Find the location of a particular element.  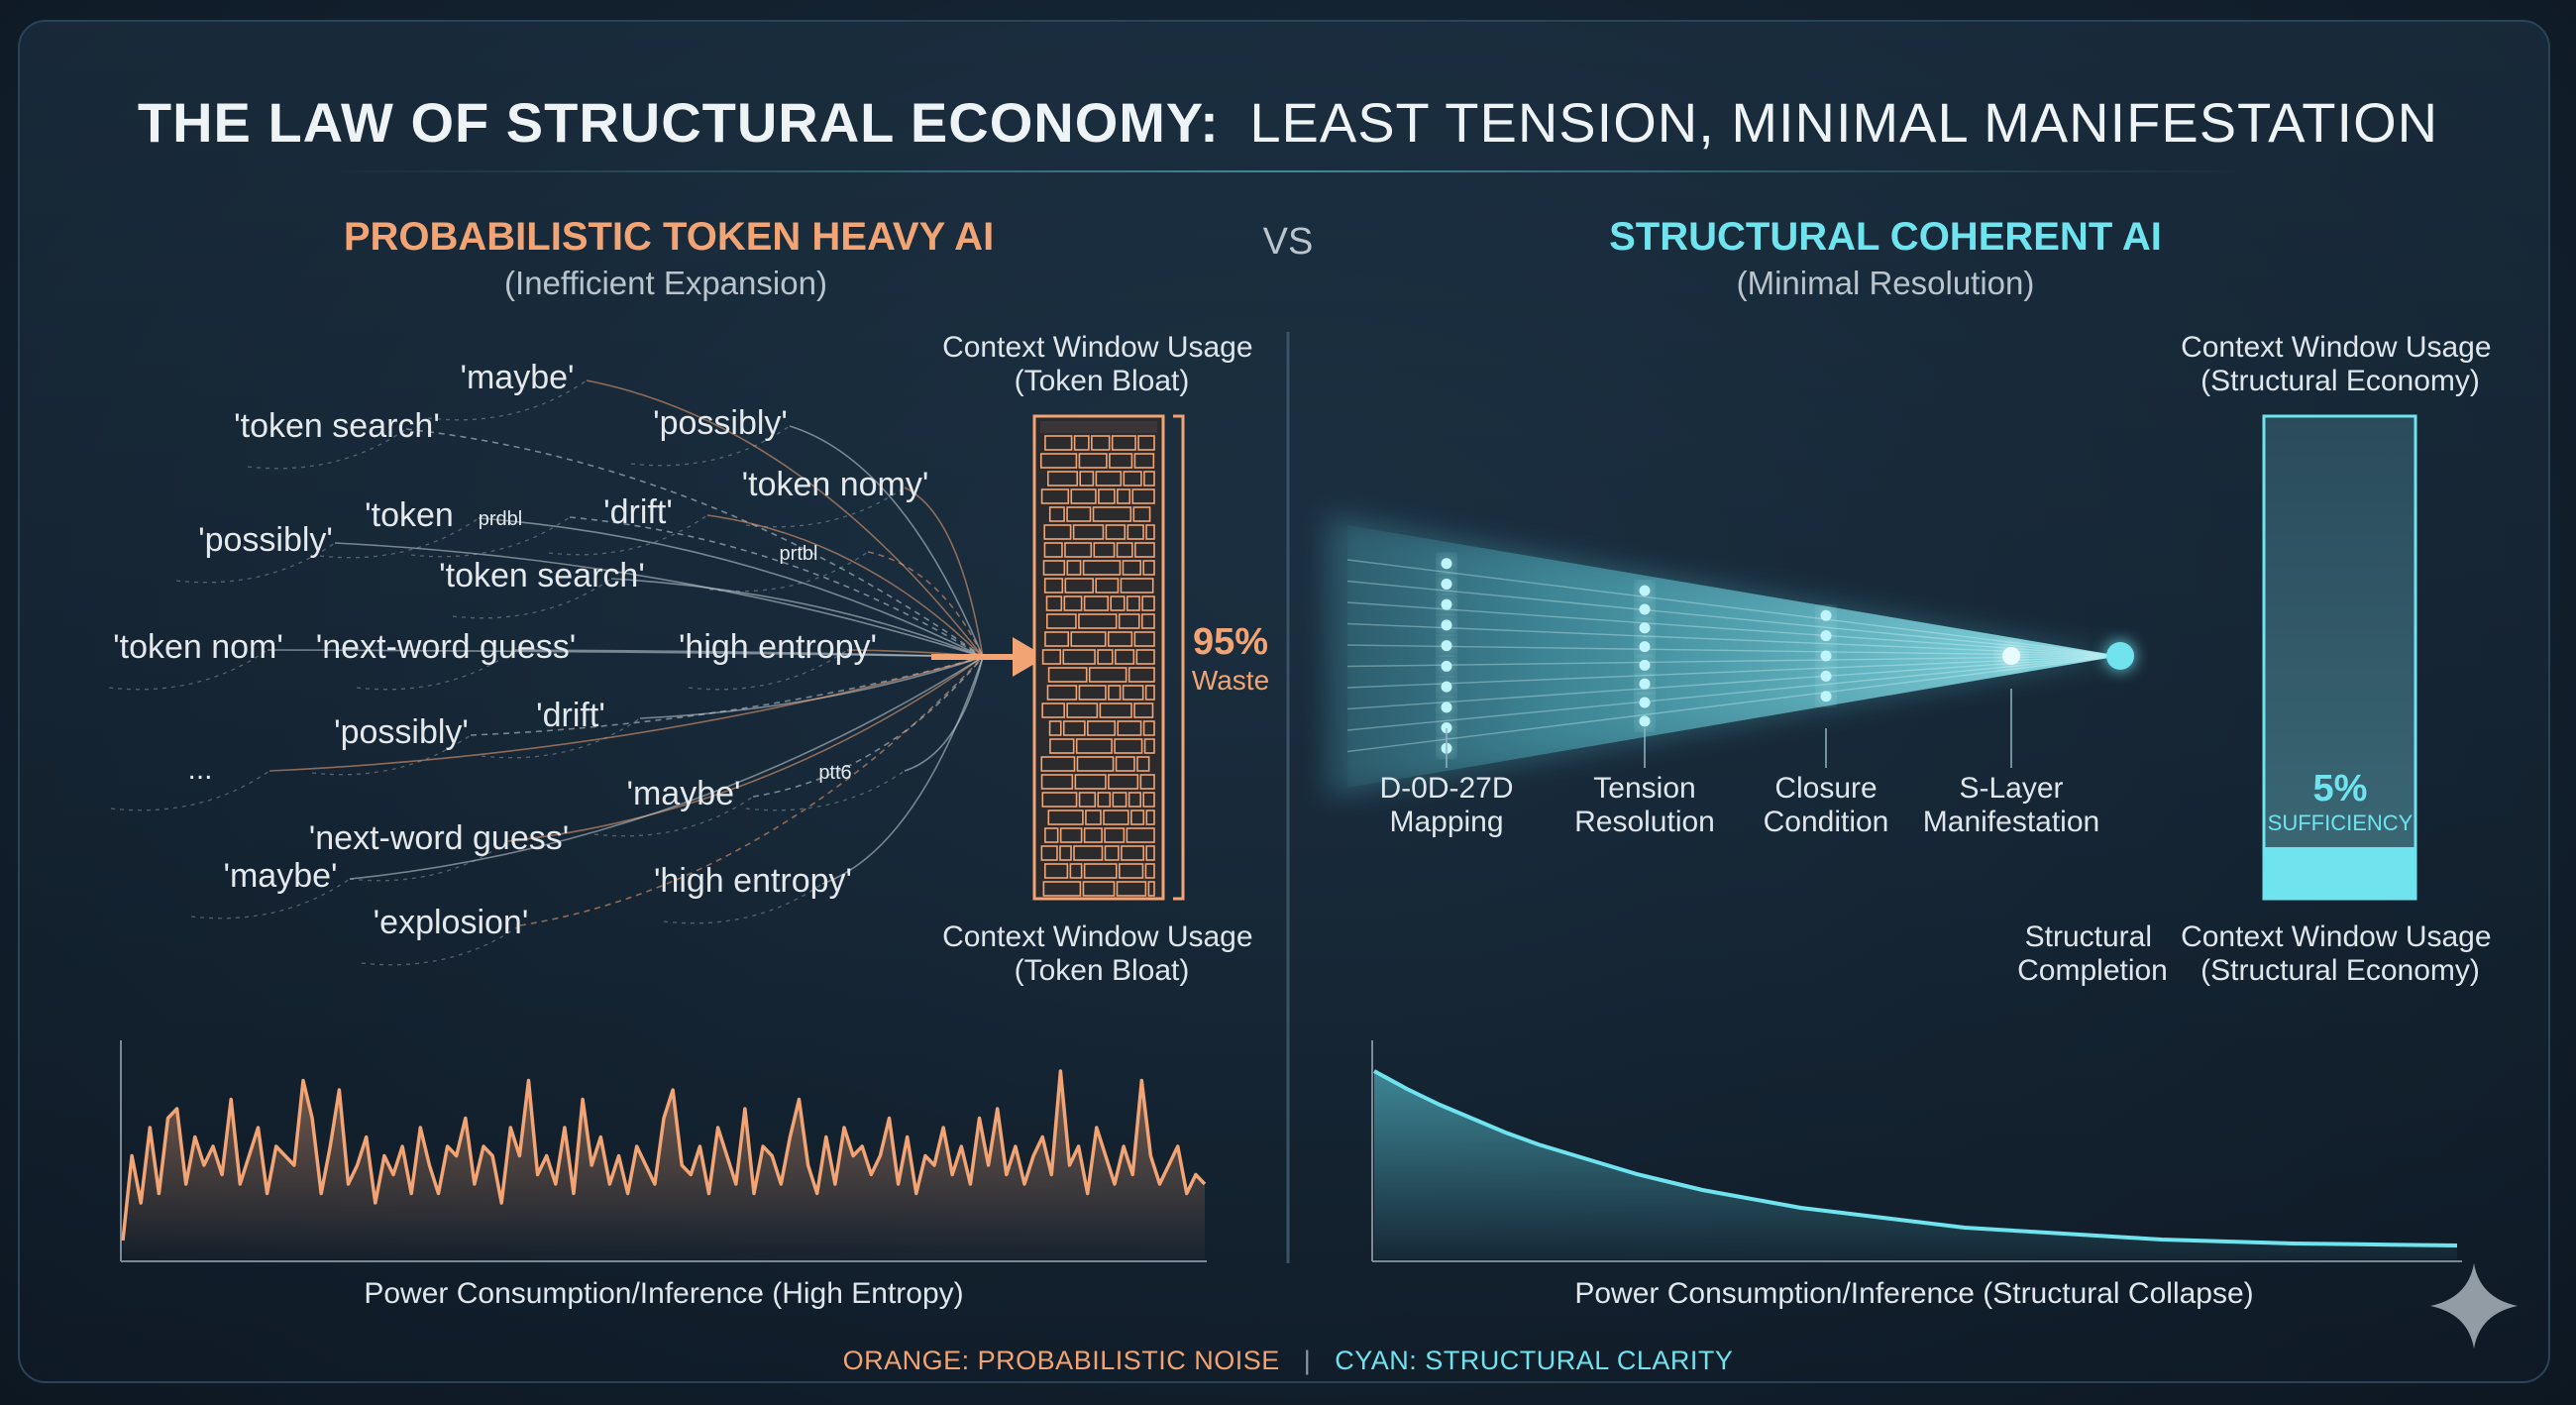

stage-label: Closure Condition is located at coordinates (1826, 805).